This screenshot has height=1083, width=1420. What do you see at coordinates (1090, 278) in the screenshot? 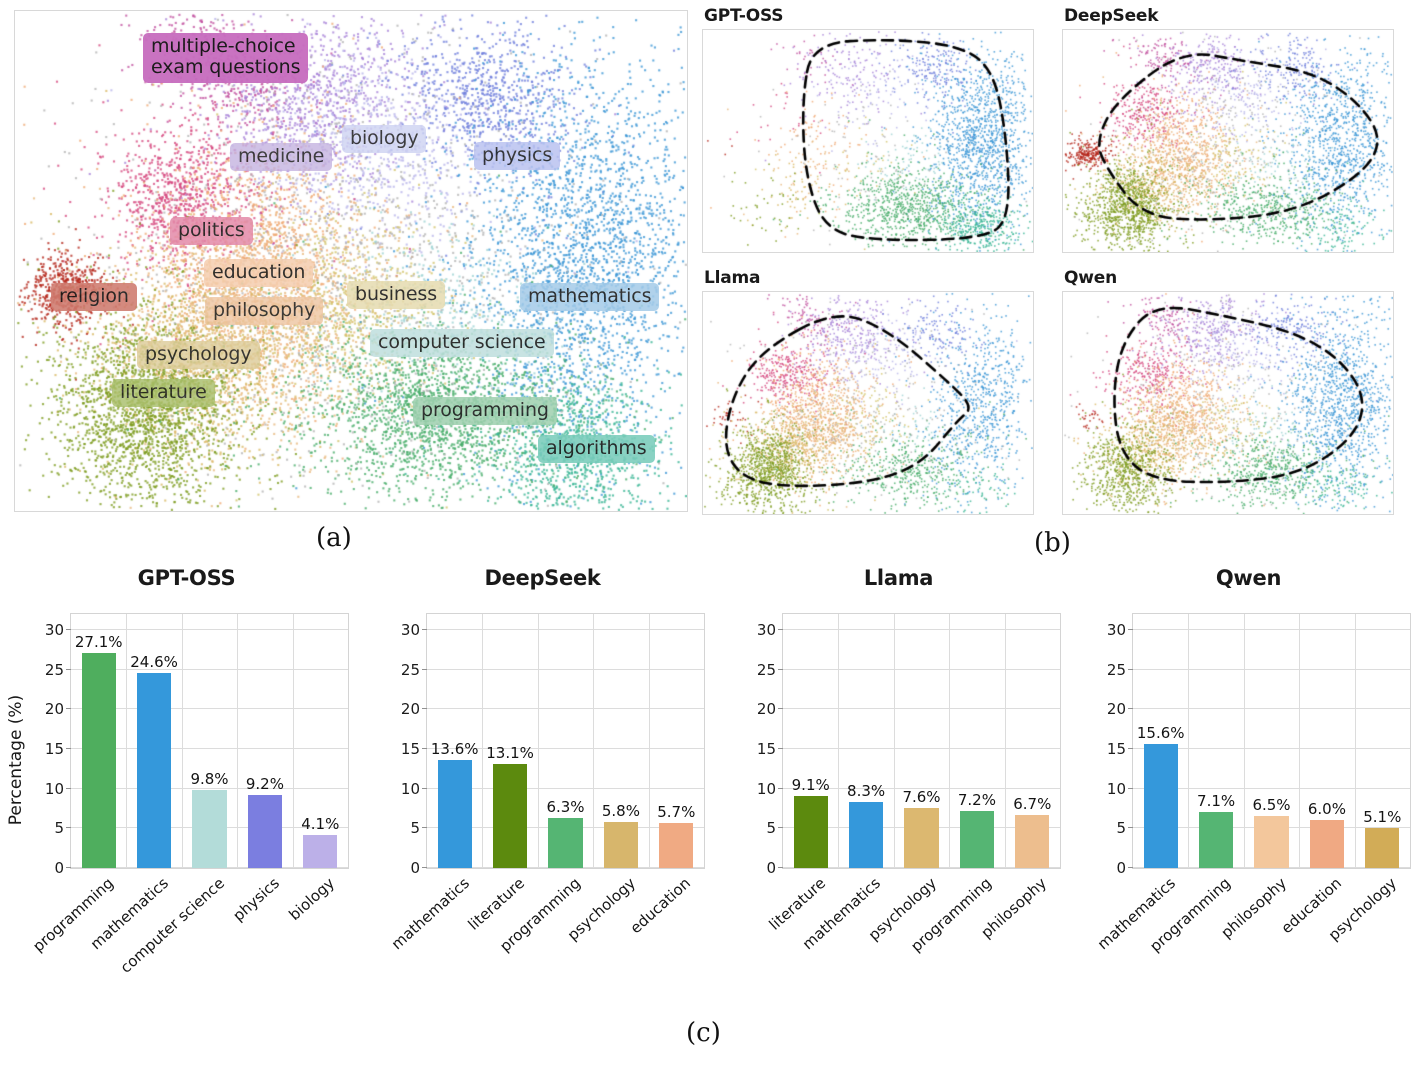
I see `model-map-title-qwen: Qwen` at bounding box center [1090, 278].